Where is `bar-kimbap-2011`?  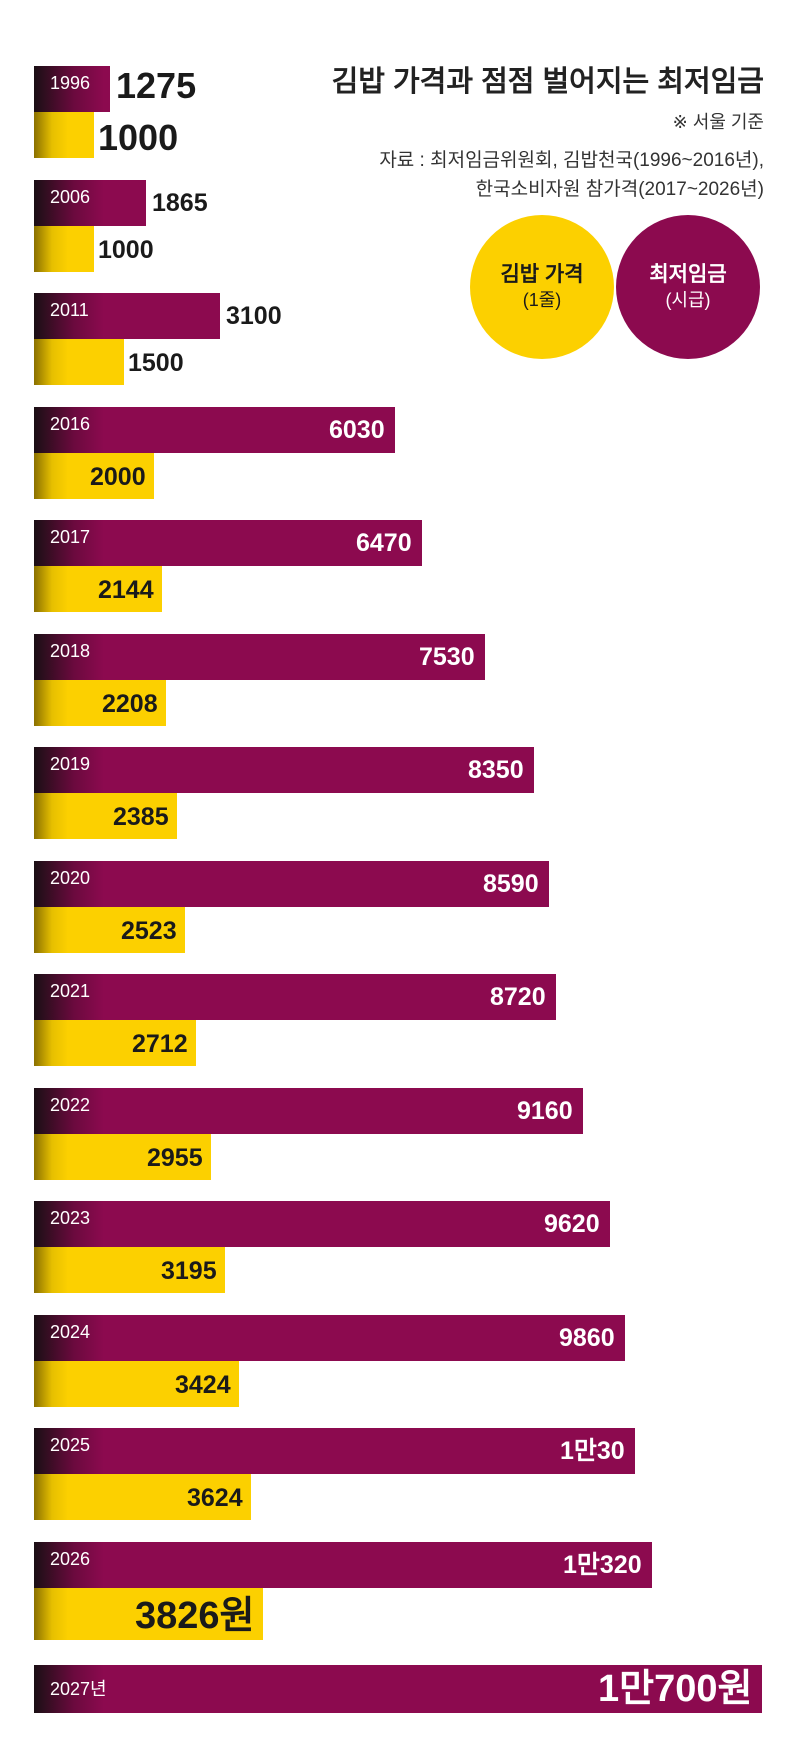
bar-kimbap-2011 is located at coordinates (79, 362).